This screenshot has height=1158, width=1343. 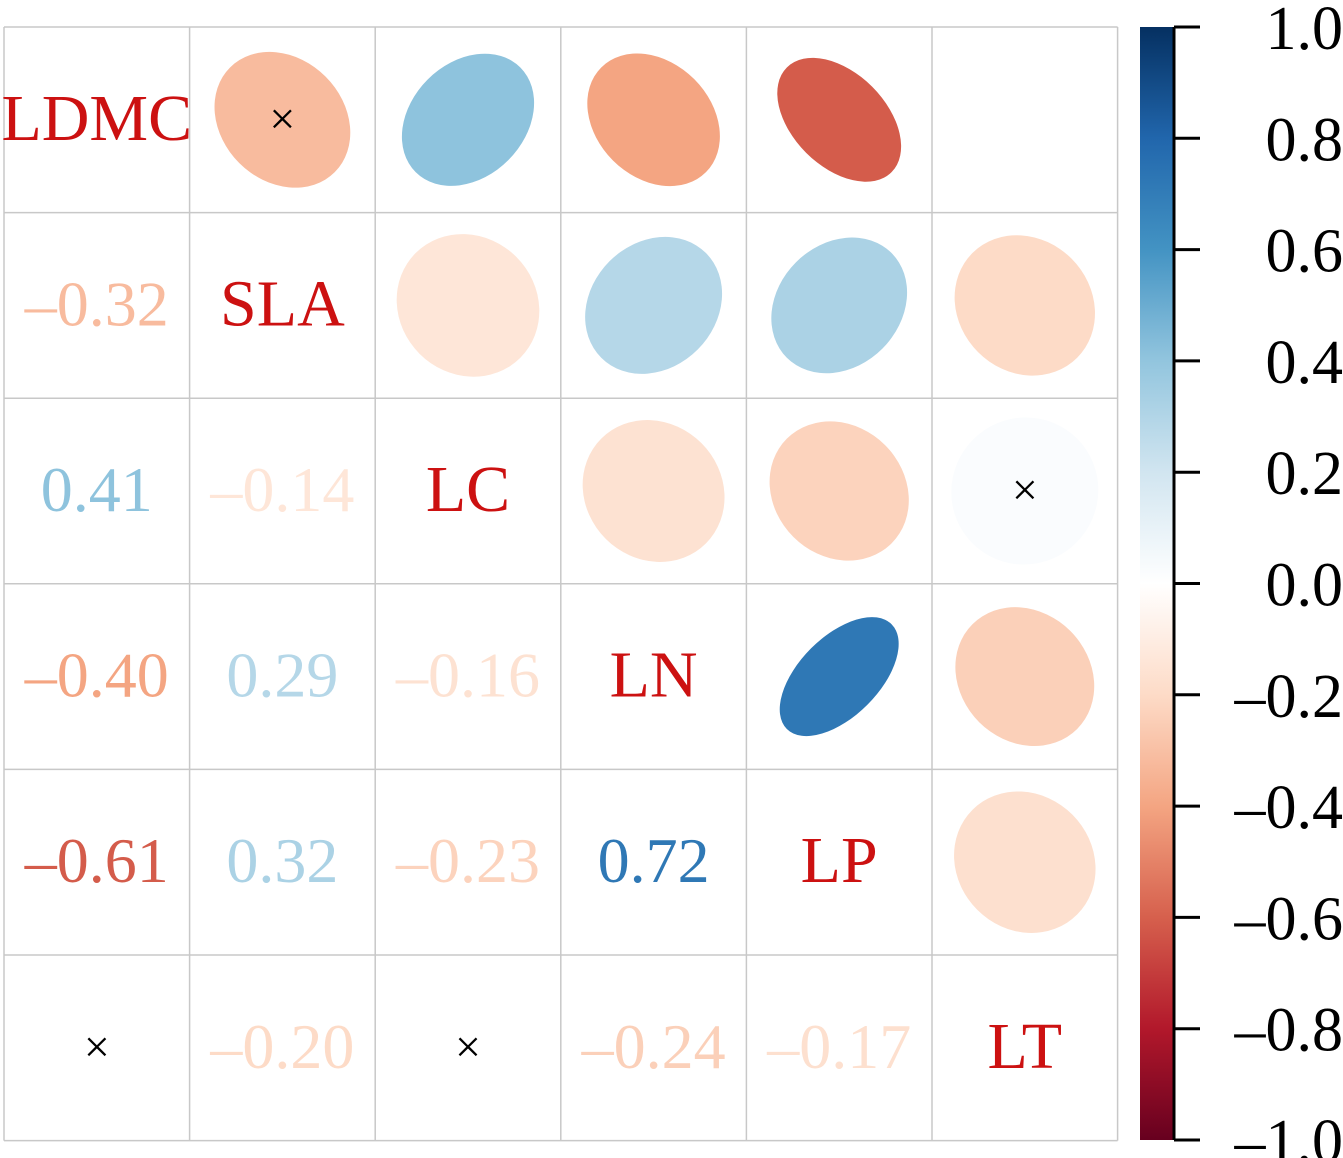 I want to click on color-scale-tick-label: 0.6, so click(x=1304, y=252).